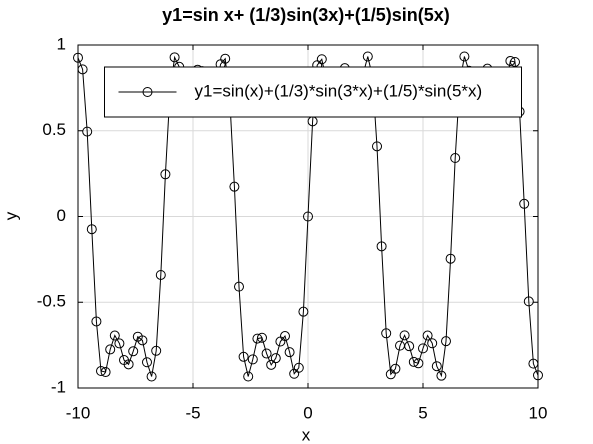 This screenshot has height=444, width=593. Describe the element at coordinates (78, 412) in the screenshot. I see `x-tick-label: -10` at that location.